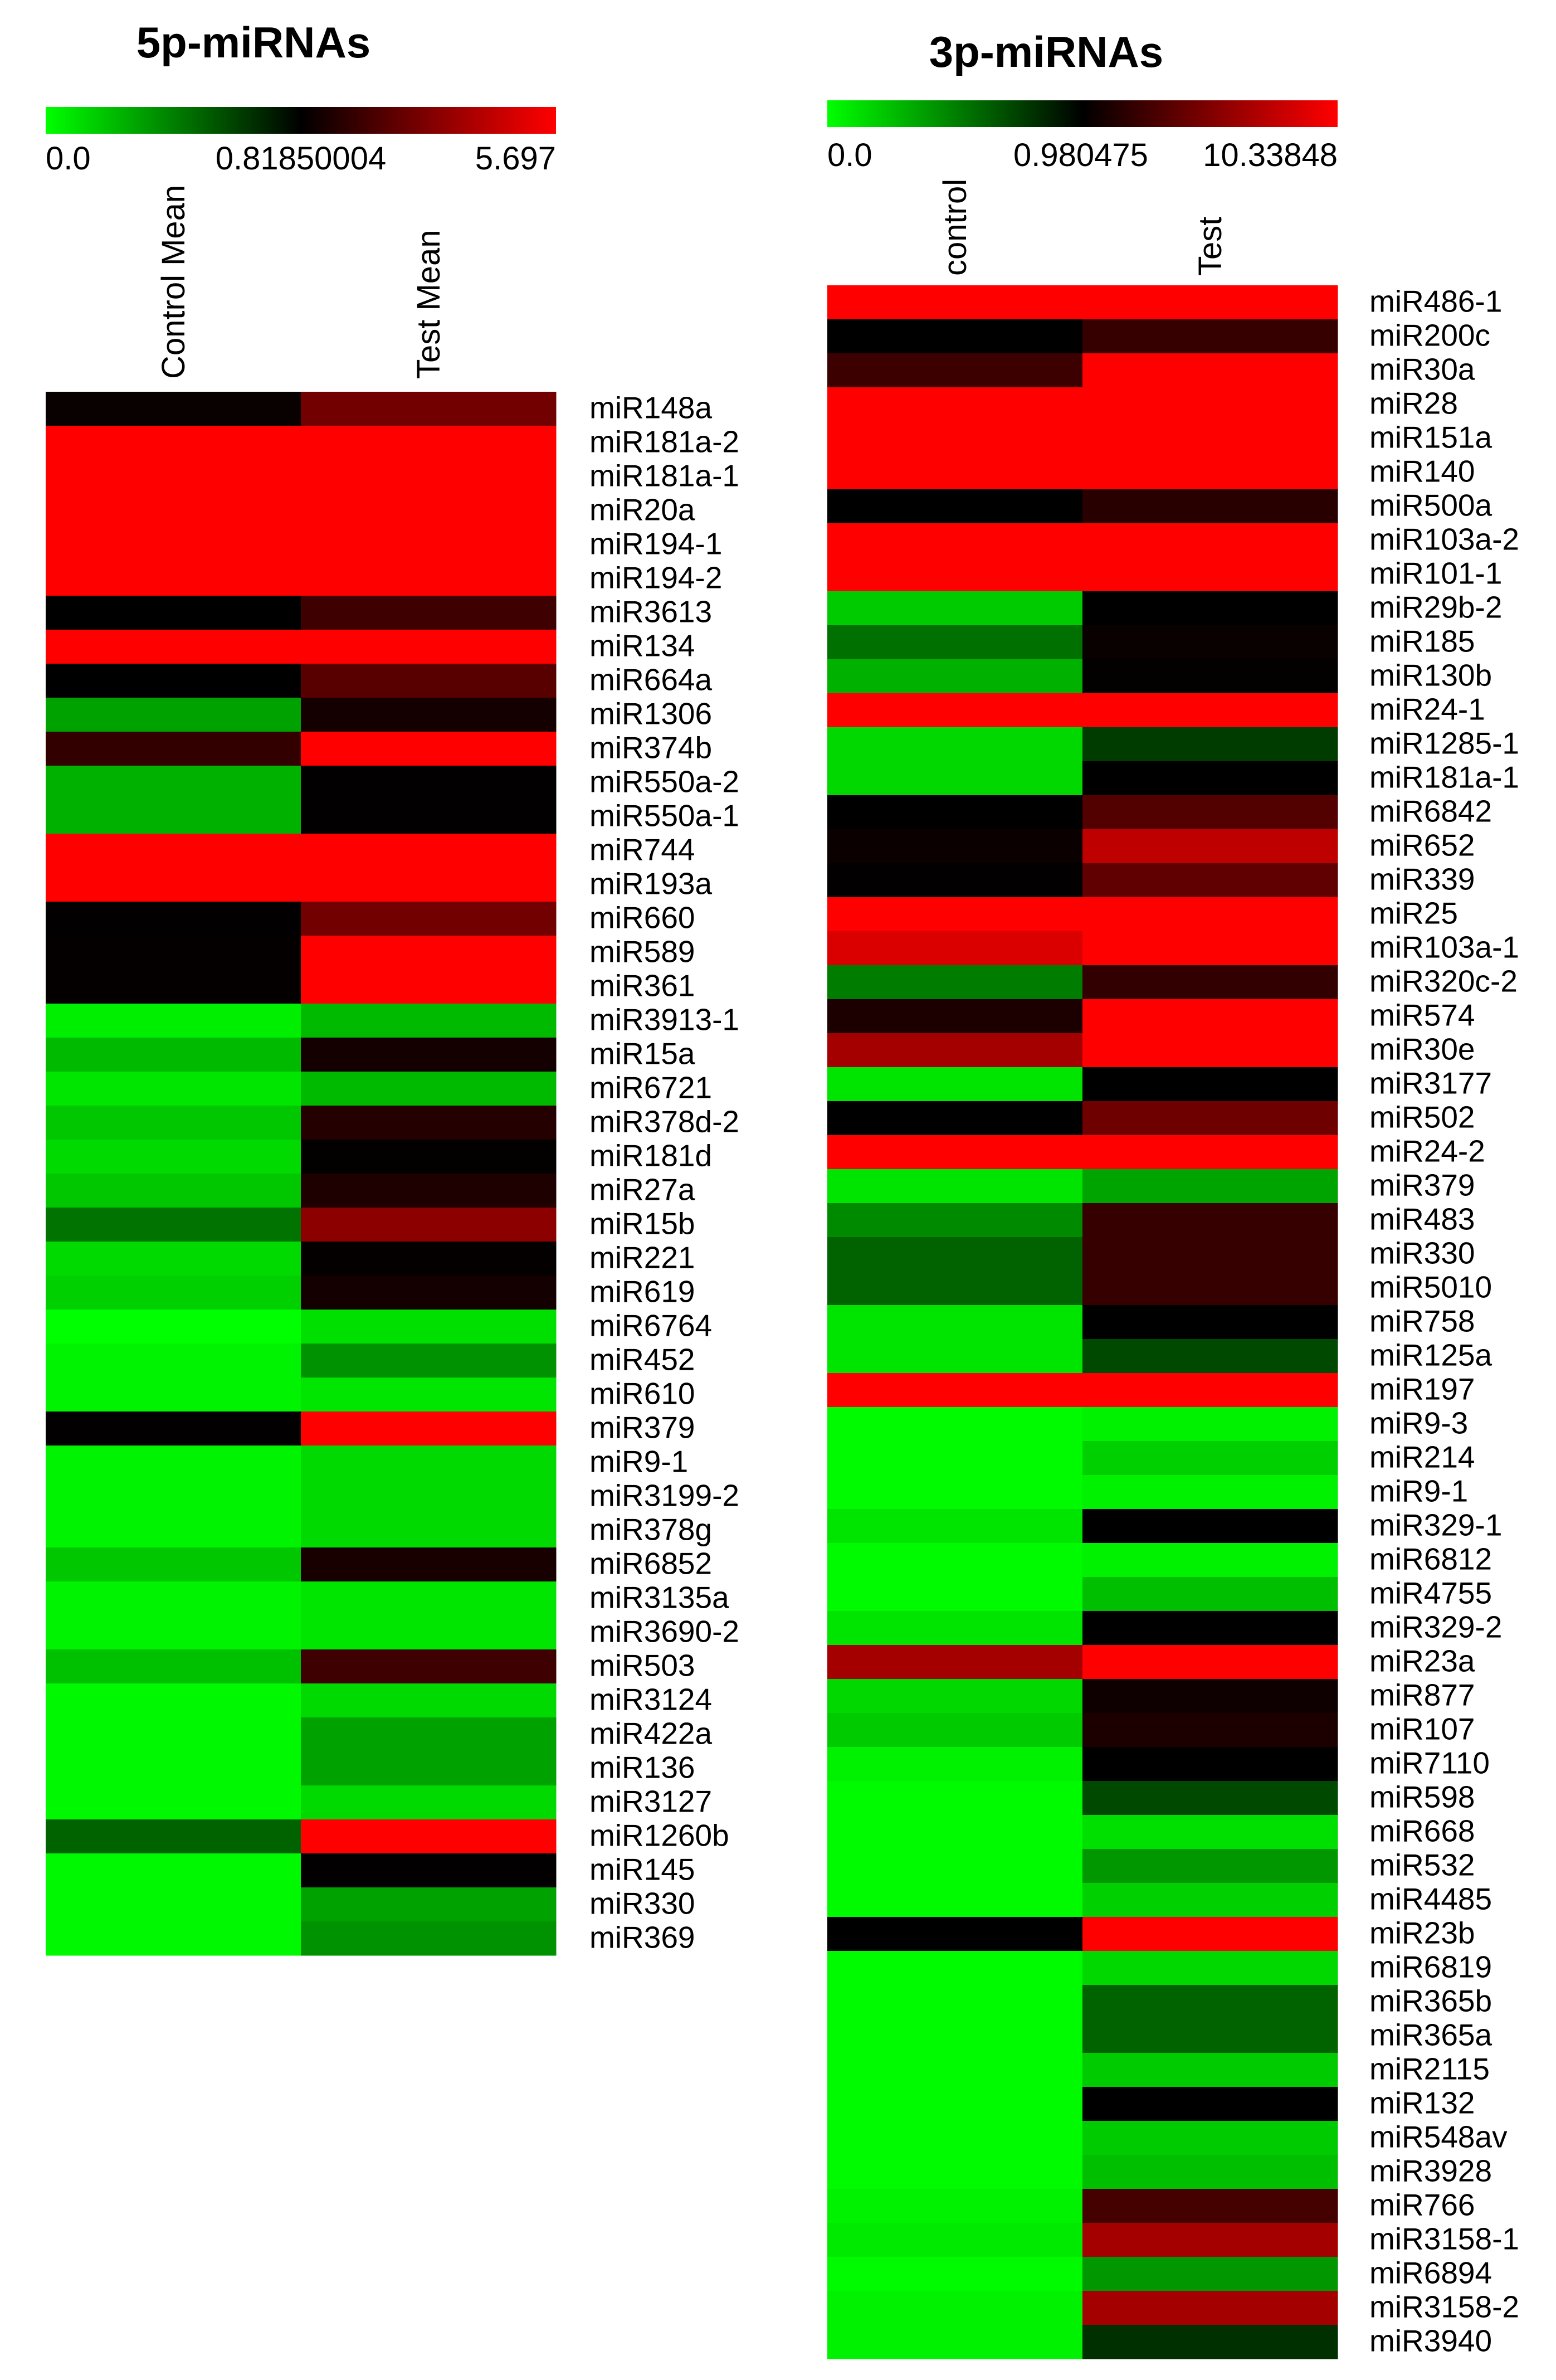 The width and height of the screenshot is (1556, 2380). I want to click on row-label: miR483, so click(1422, 1219).